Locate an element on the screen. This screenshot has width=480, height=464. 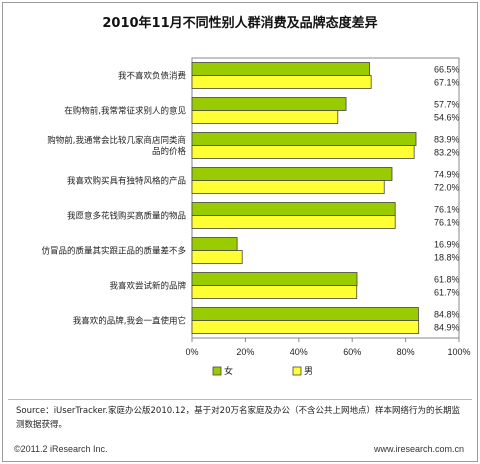
category-label: 我喜欢购买具有独特风格的产品 is located at coordinates (126, 181).